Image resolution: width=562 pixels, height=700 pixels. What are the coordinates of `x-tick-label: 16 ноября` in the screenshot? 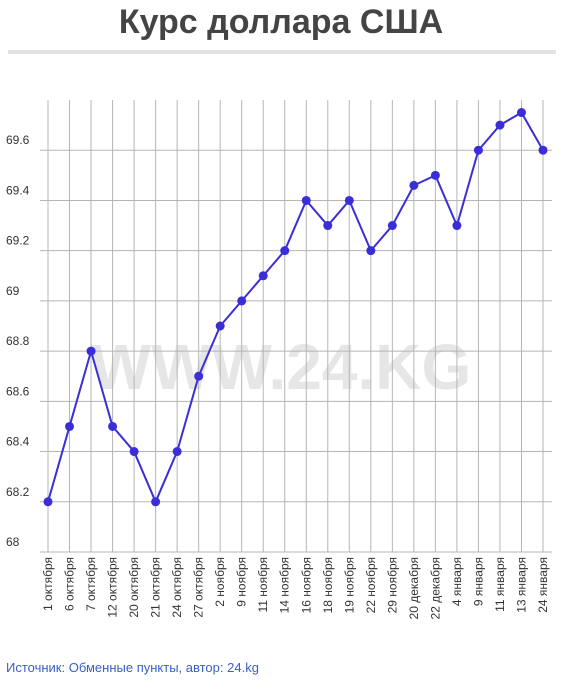 It's located at (306, 585).